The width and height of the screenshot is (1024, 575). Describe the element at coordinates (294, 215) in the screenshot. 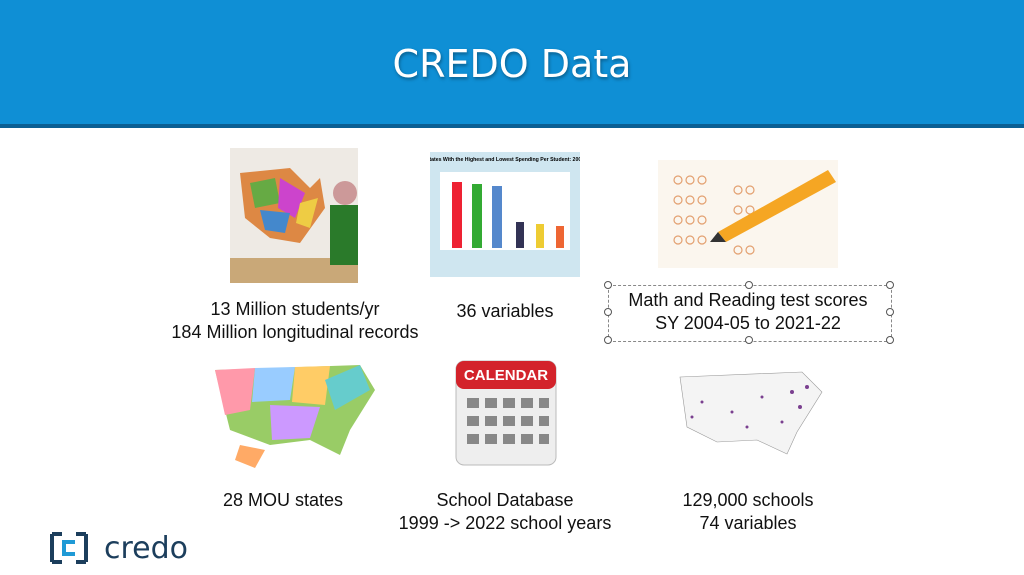

I see `map-photo` at that location.